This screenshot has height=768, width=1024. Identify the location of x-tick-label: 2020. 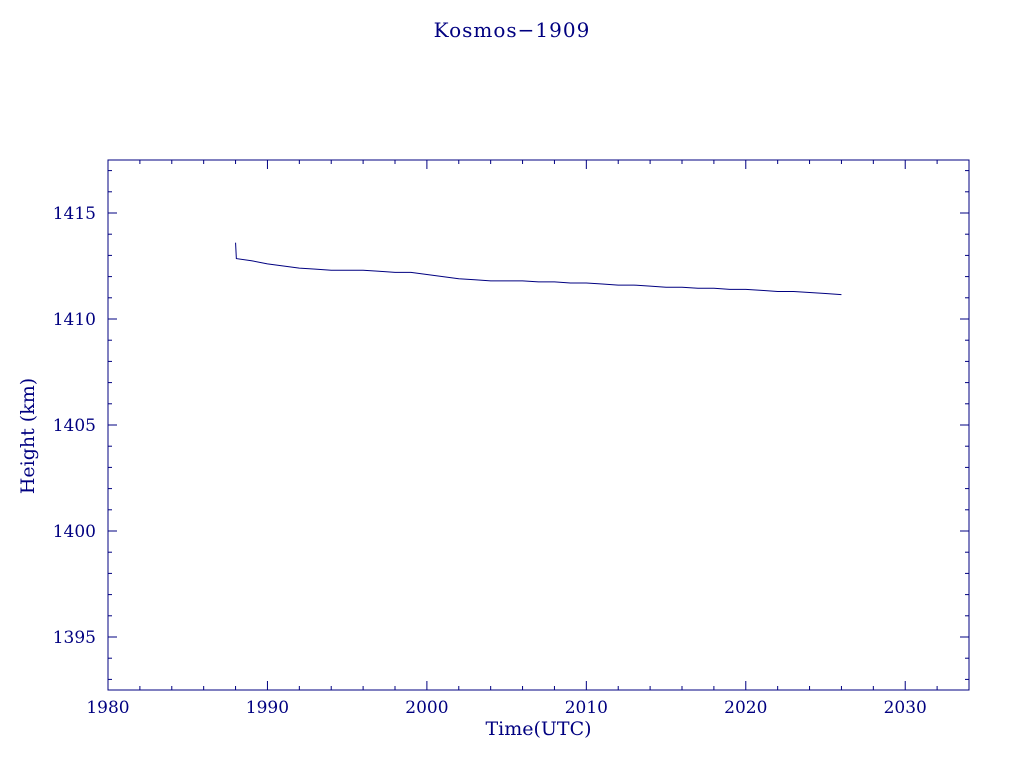
(745, 708).